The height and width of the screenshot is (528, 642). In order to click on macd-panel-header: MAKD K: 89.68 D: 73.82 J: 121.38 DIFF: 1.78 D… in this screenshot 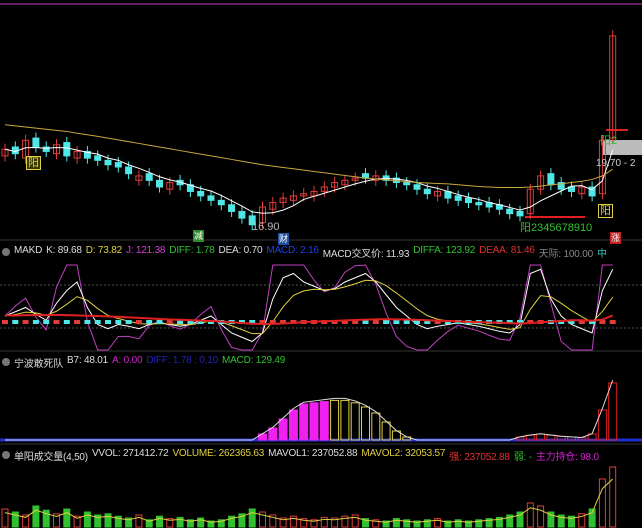, I will do `click(303, 252)`.